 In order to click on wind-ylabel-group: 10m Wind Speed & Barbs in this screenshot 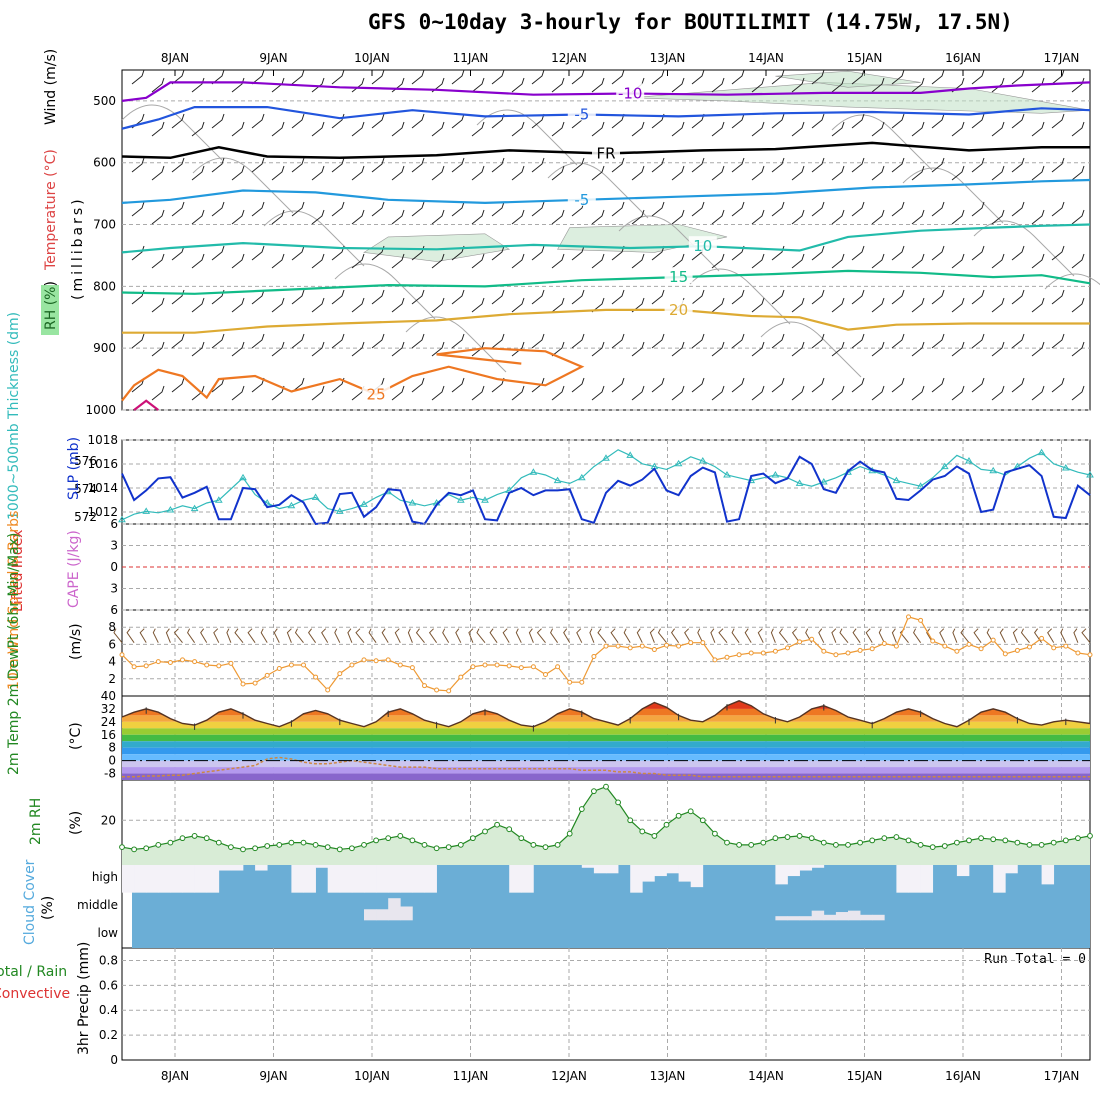, I will do `click(14, 600)`.